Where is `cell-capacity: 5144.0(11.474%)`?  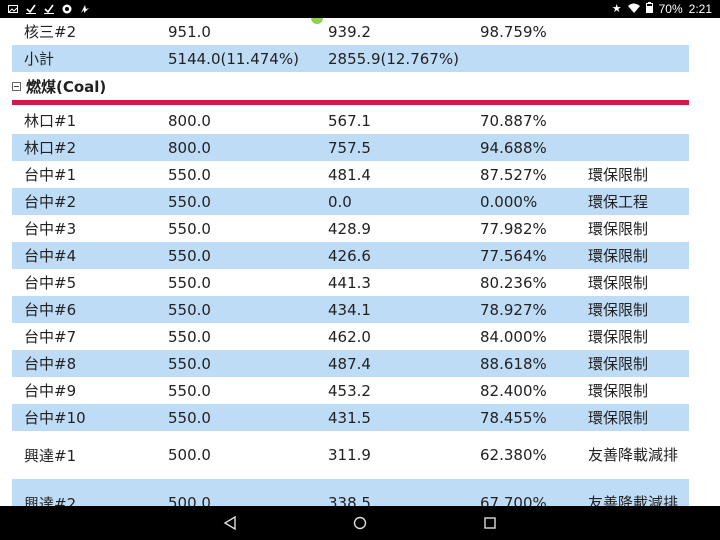
cell-capacity: 5144.0(11.474%) is located at coordinates (236, 58).